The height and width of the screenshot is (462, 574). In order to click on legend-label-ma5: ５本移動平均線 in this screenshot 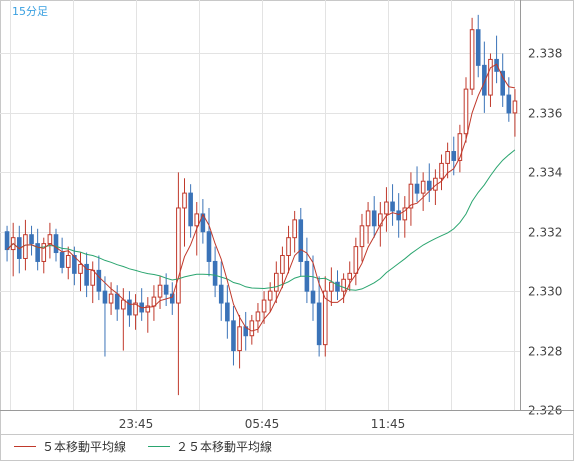, I will do `click(84, 447)`.